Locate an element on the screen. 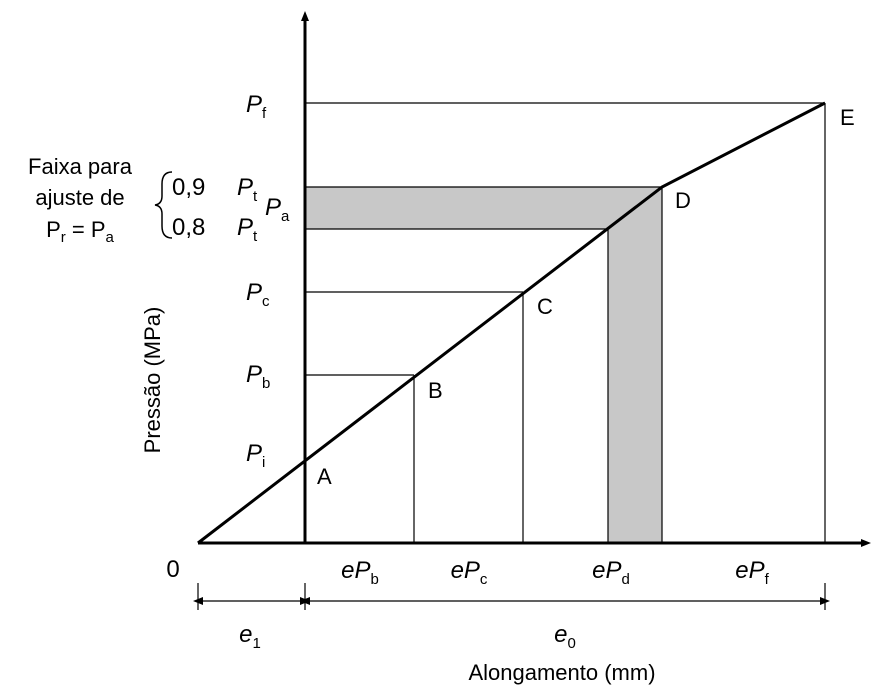 This screenshot has width=872, height=695. band-vertical-shade is located at coordinates (635, 365).